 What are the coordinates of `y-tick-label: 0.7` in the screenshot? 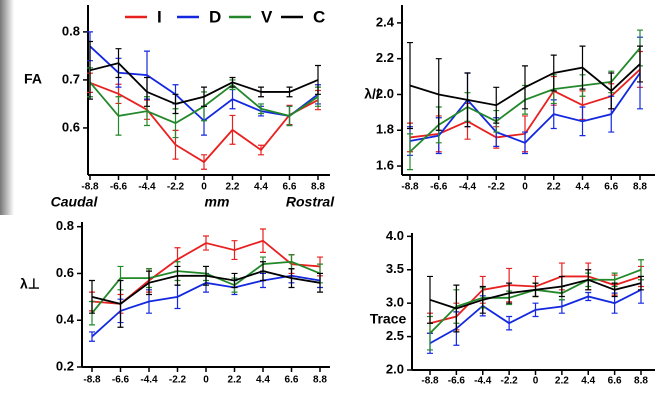 It's located at (71, 78).